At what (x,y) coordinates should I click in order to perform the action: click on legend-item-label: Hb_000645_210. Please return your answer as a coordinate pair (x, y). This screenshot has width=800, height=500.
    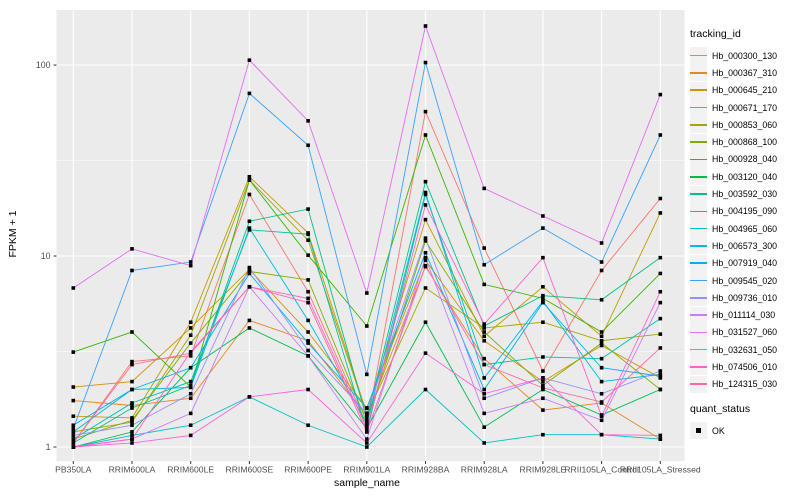
    Looking at the image, I should click on (745, 90).